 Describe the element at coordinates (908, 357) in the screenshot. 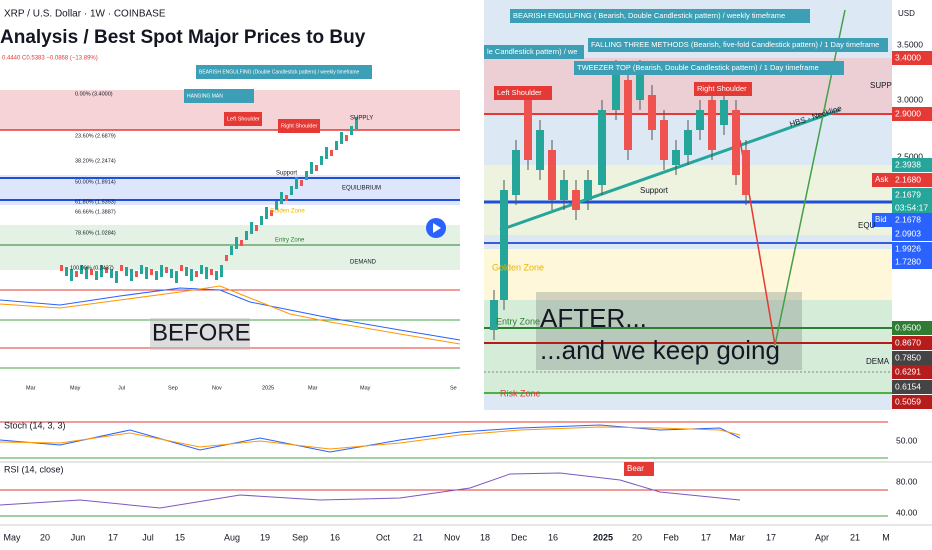

I see `price-label: 0.7850` at that location.